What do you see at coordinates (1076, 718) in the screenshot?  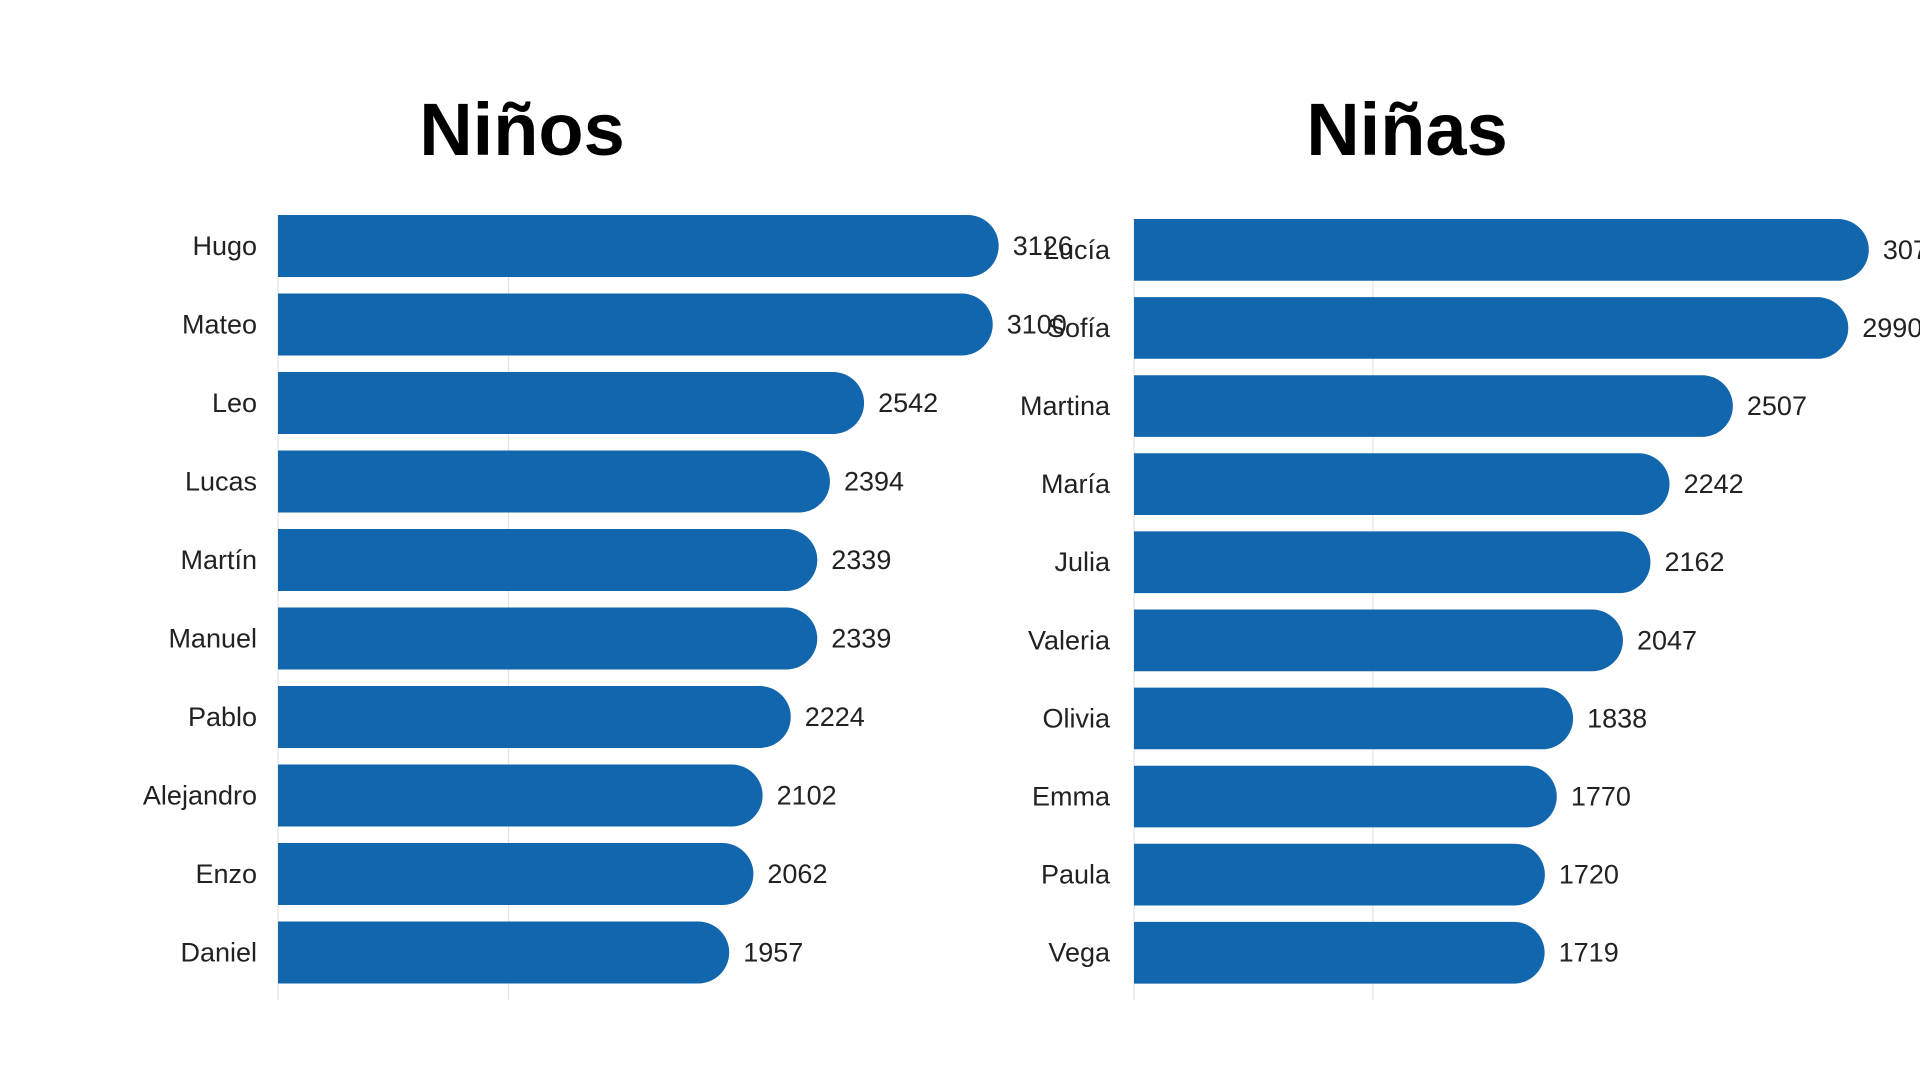 I see `category-label: Olivia` at bounding box center [1076, 718].